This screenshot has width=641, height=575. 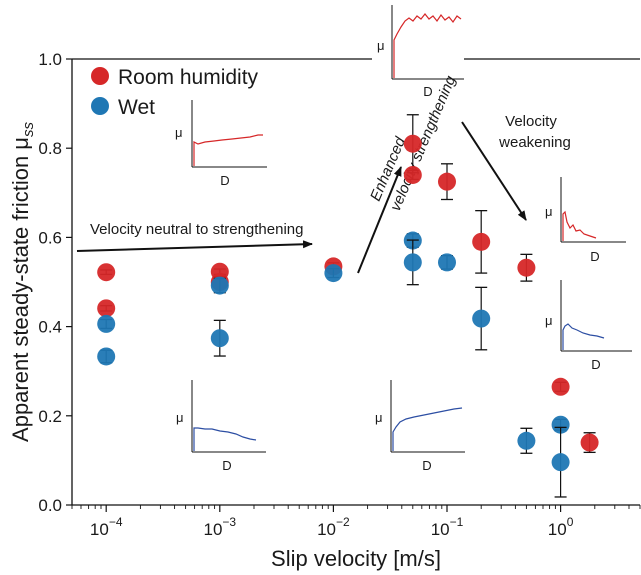 I want to click on inset-plot-5: μ D, so click(x=221, y=426).